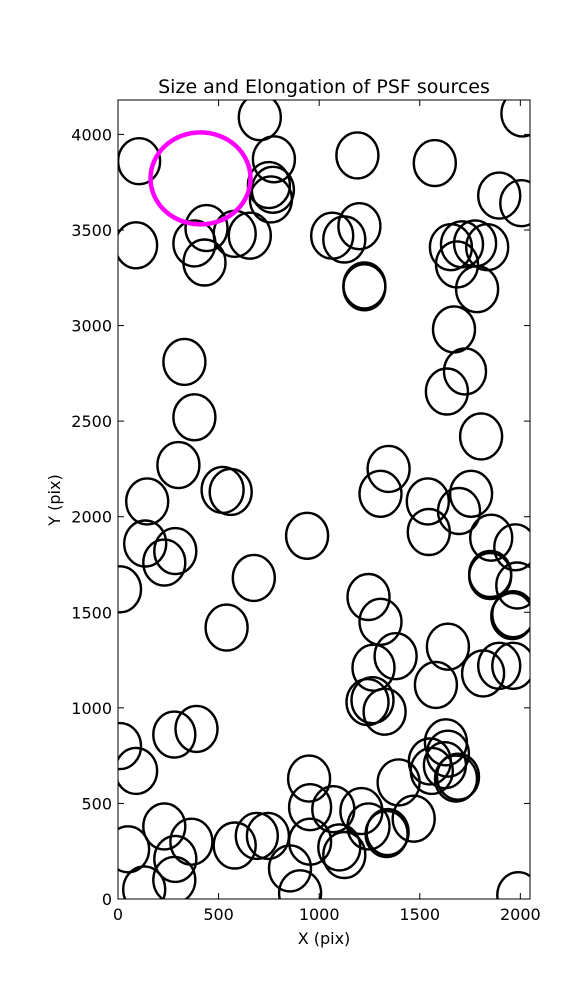 Image resolution: width=588 pixels, height=1000 pixels. I want to click on y-tick-label: 0, so click(107, 899).